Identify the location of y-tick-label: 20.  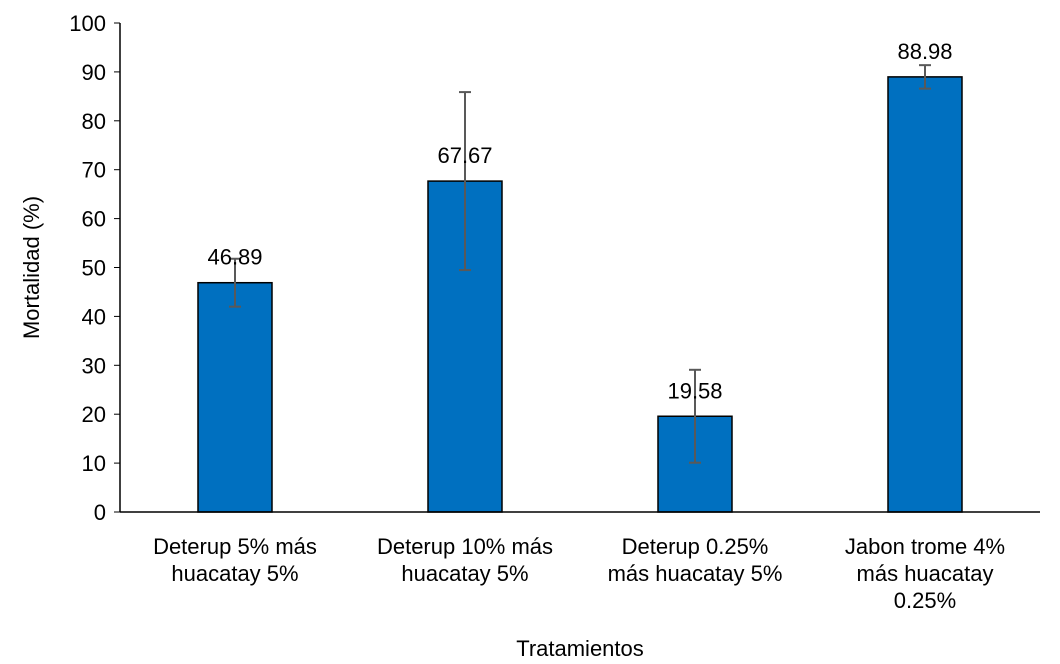
(94, 414).